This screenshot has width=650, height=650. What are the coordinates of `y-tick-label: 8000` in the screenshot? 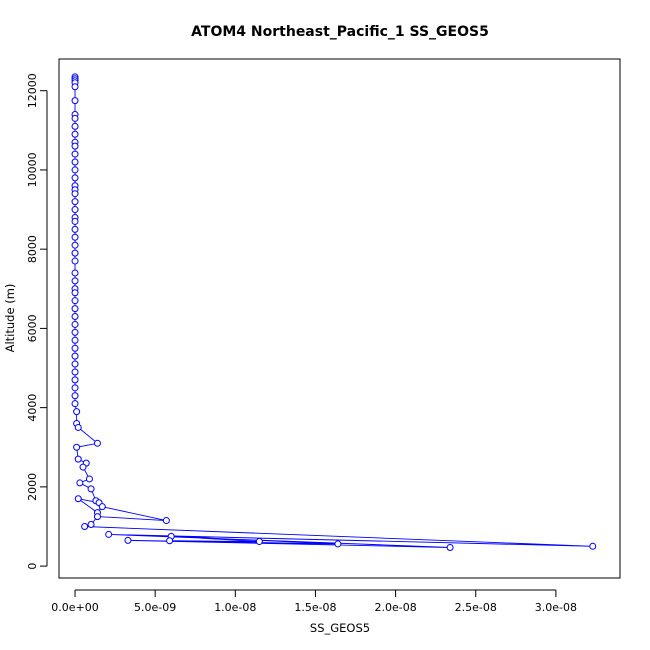 It's located at (32, 249).